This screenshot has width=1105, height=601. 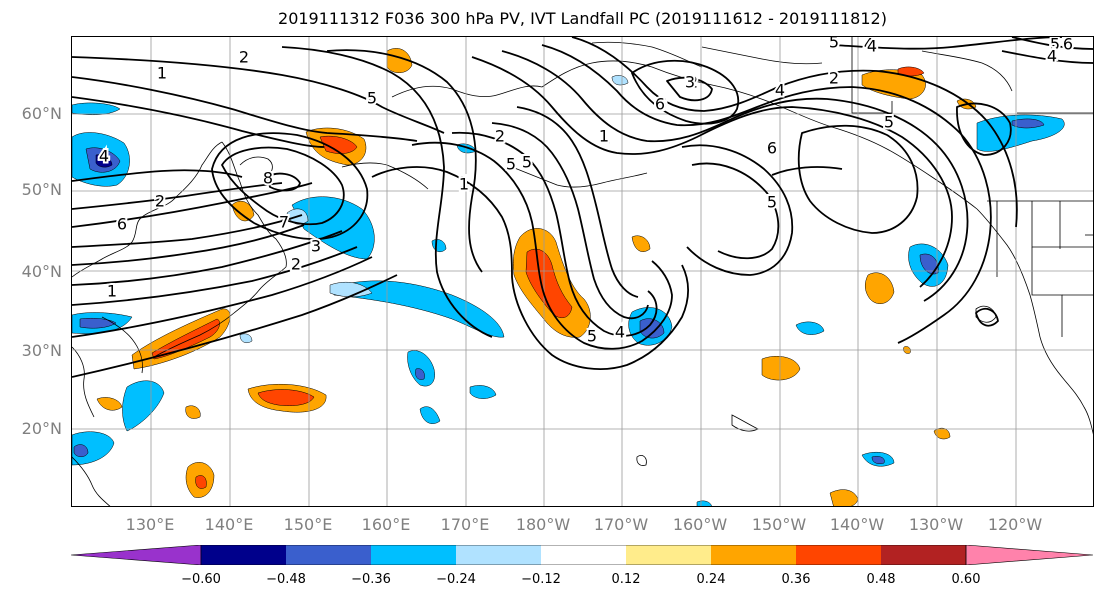 I want to click on shade-neg-small1, so click(x=439, y=245).